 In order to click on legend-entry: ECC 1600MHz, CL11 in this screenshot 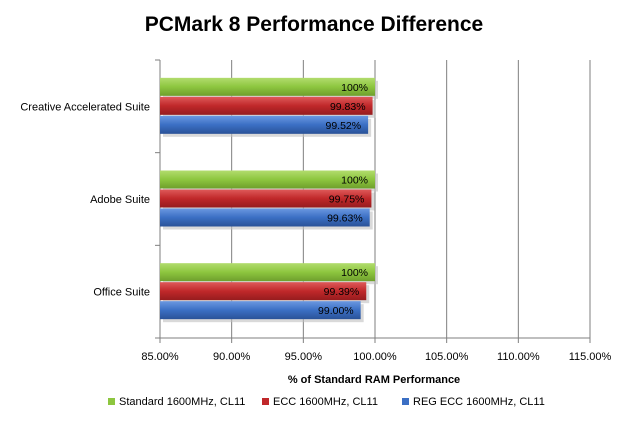, I will do `click(325, 402)`.